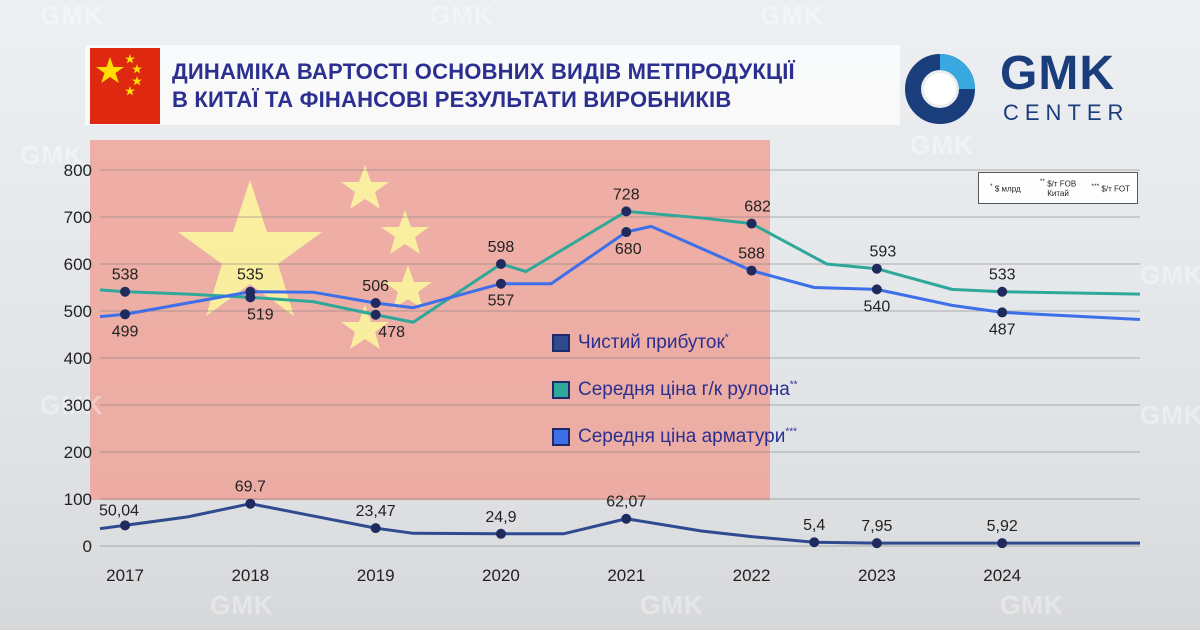 The height and width of the screenshot is (630, 1200). Describe the element at coordinates (250, 275) in the screenshot. I see `data-label: 535` at that location.